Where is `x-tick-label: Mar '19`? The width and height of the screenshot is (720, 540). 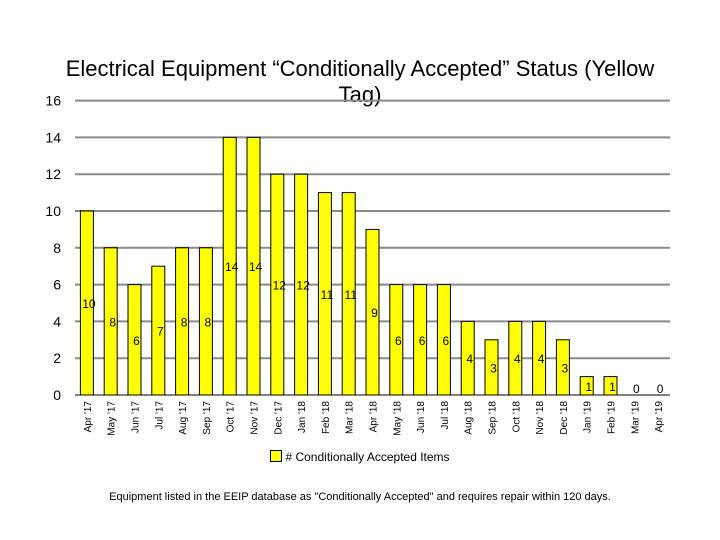
x-tick-label: Mar '19 is located at coordinates (635, 417).